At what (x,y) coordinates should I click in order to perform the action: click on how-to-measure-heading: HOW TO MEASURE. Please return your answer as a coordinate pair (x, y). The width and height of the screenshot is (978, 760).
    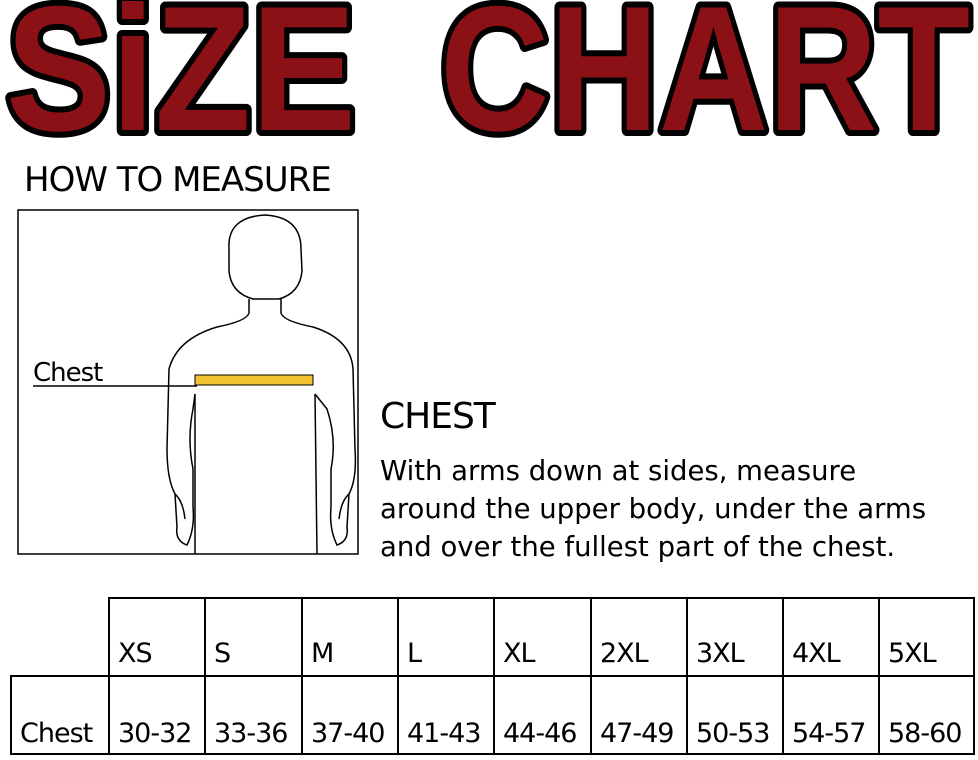
    Looking at the image, I should click on (178, 180).